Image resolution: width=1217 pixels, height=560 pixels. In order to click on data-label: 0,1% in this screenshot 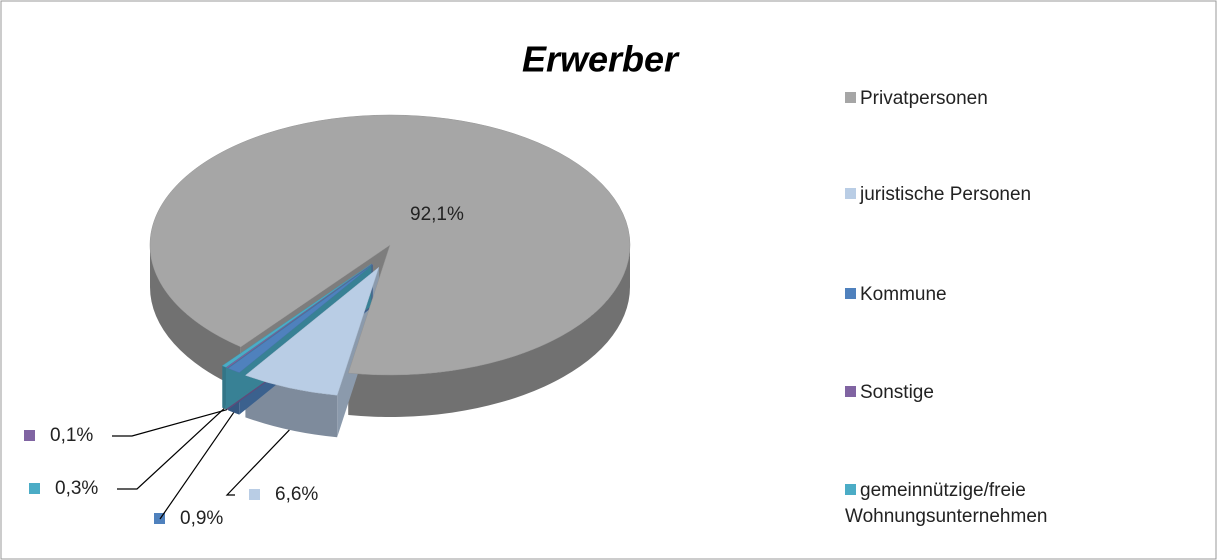, I will do `click(71, 435)`.